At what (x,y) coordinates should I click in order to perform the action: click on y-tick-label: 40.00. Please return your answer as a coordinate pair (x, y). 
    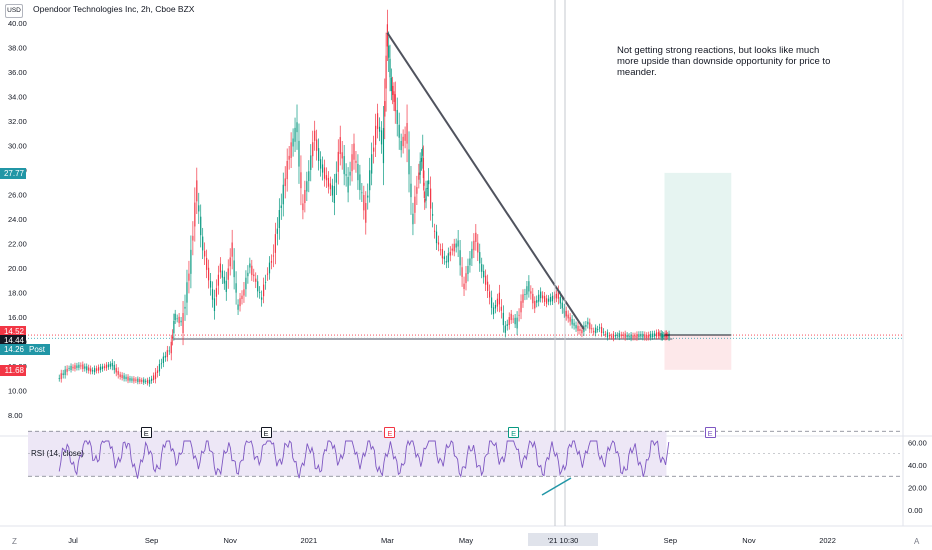
    Looking at the image, I should click on (17, 23).